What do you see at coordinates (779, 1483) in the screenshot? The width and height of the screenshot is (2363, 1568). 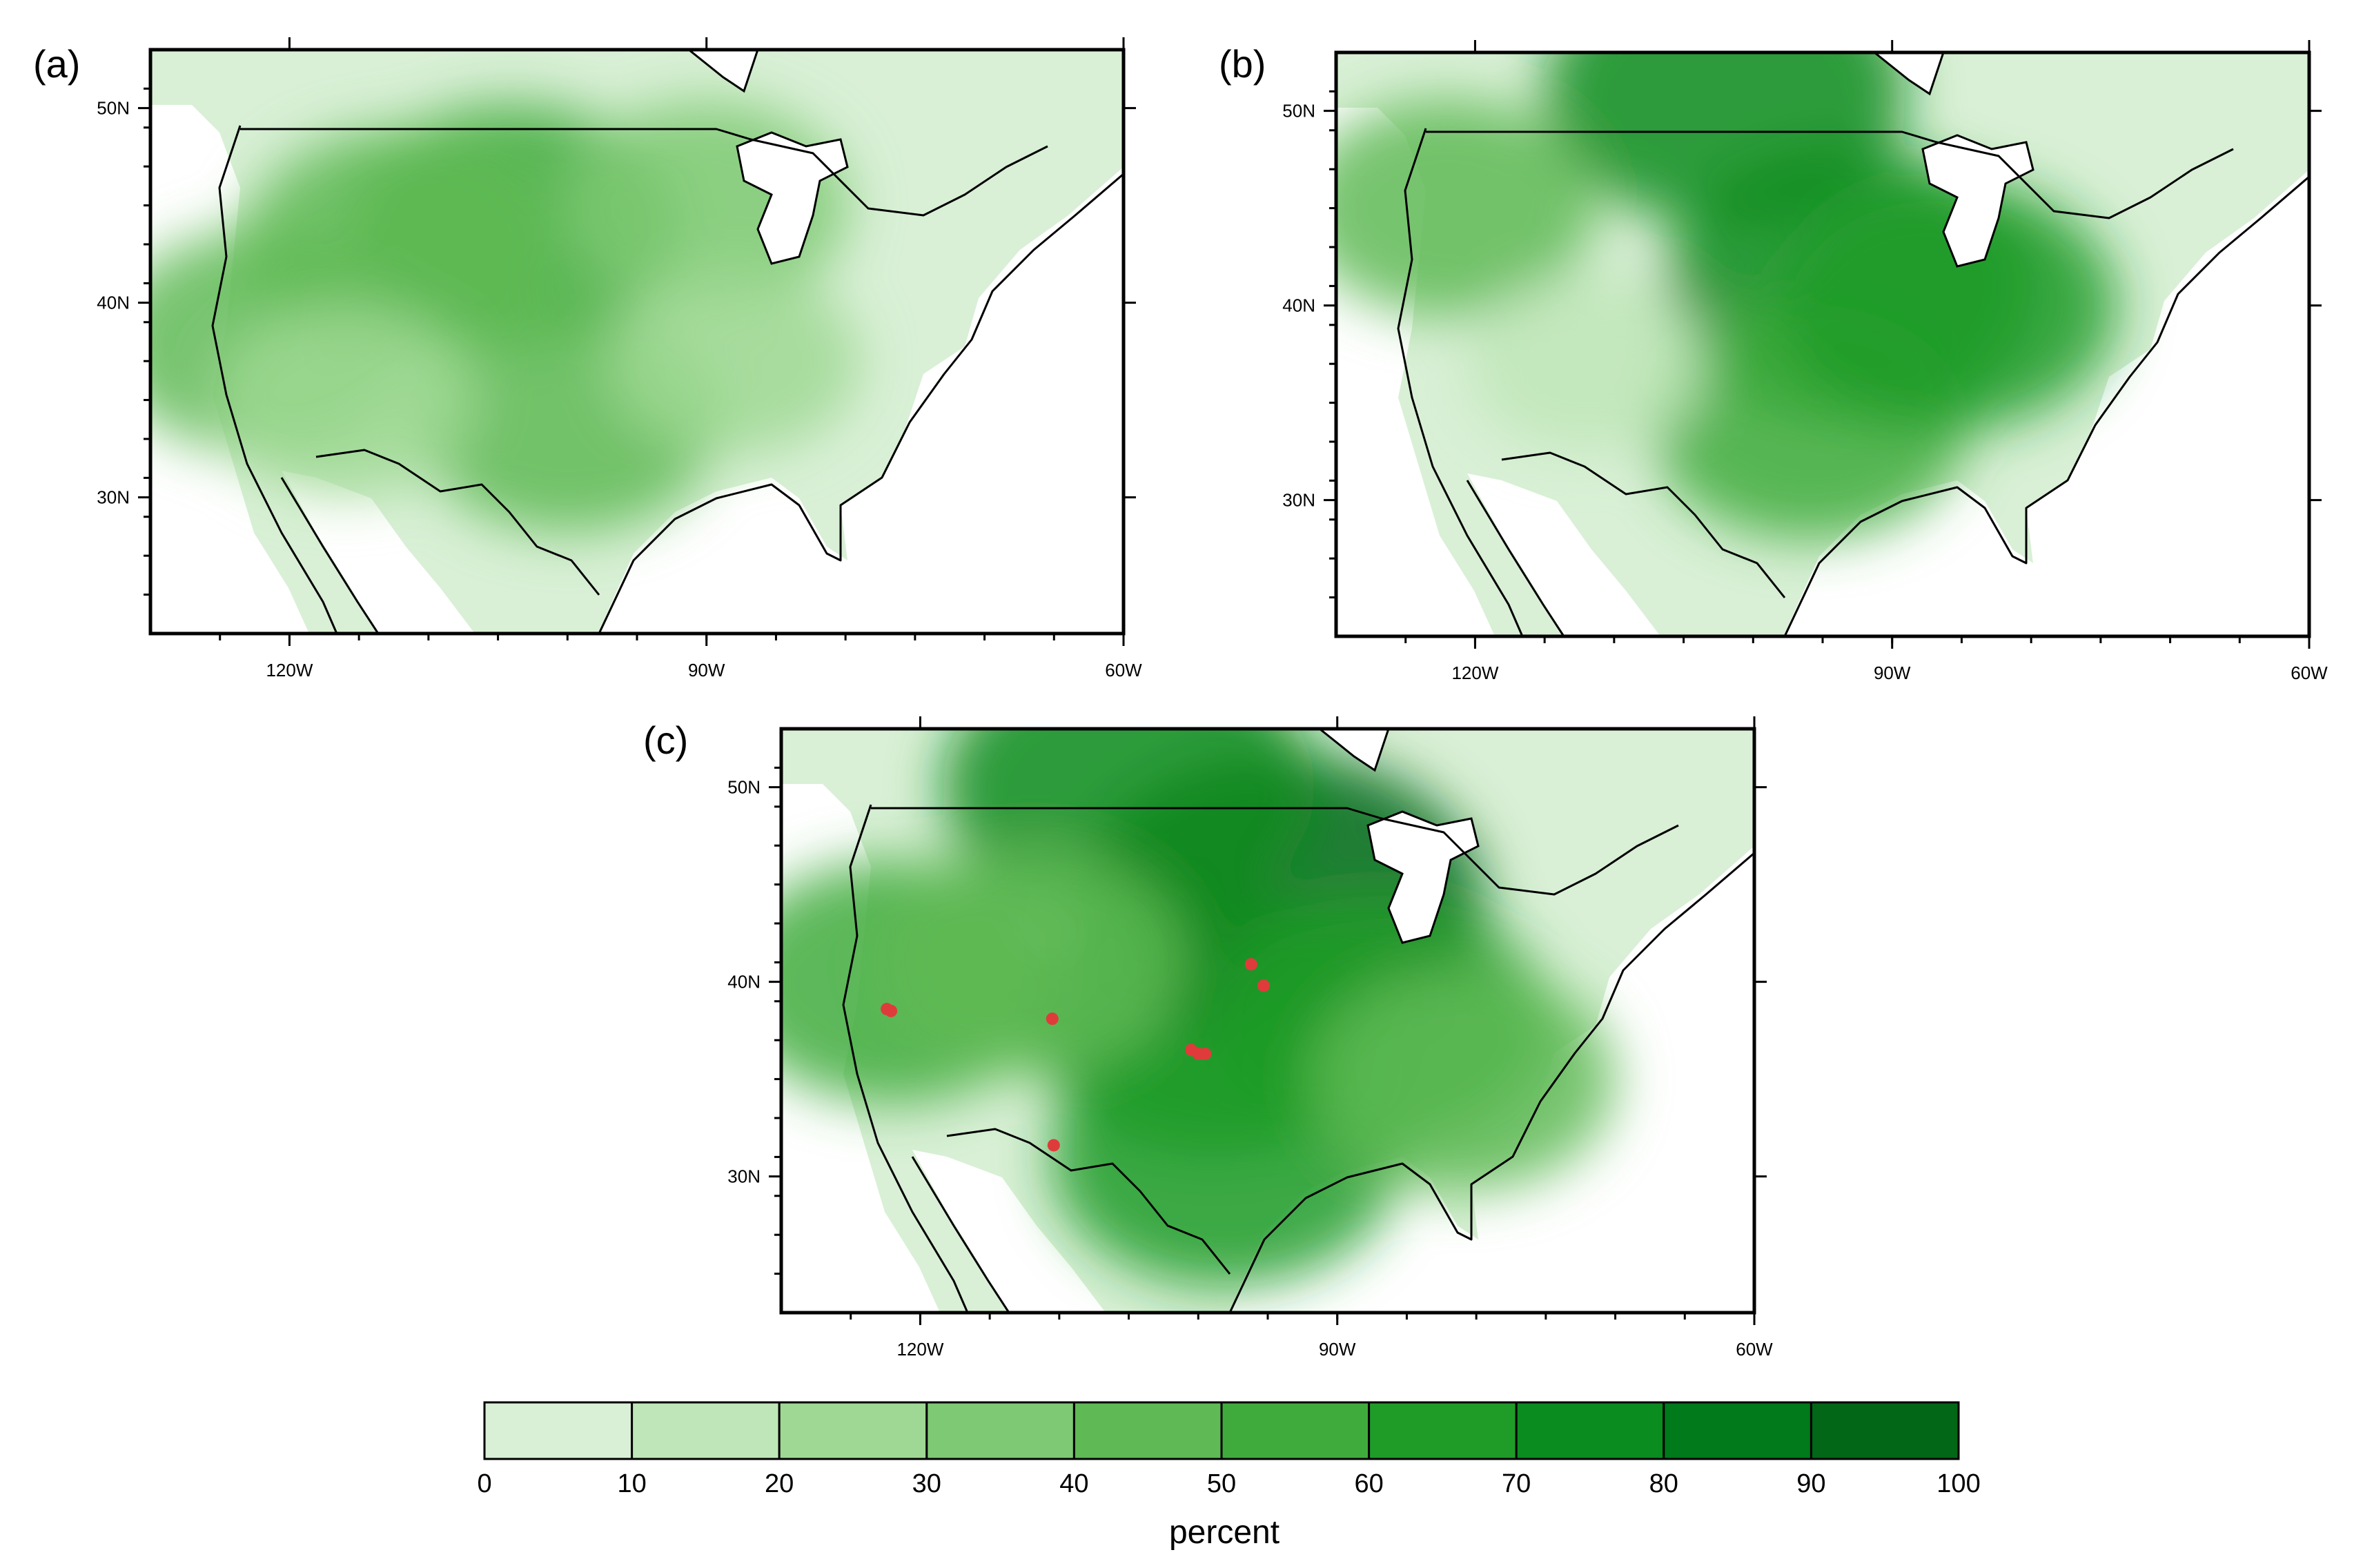 I see `colorbar-tick-label: 20` at bounding box center [779, 1483].